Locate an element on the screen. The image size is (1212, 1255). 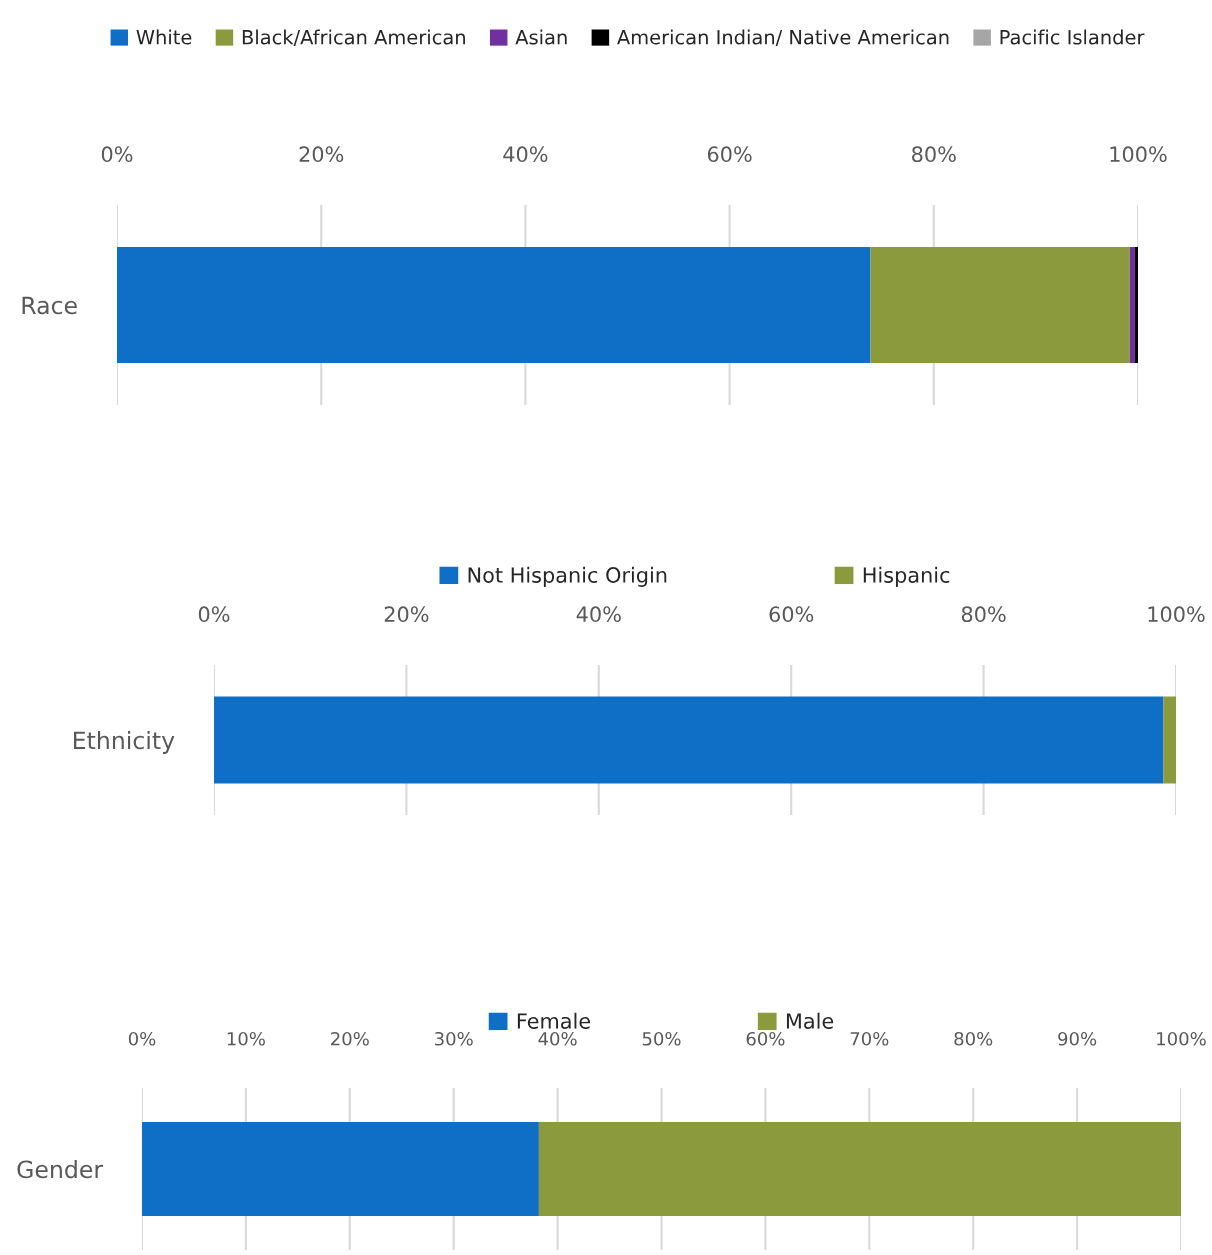
legend-label: Hispanic is located at coordinates (906, 576).